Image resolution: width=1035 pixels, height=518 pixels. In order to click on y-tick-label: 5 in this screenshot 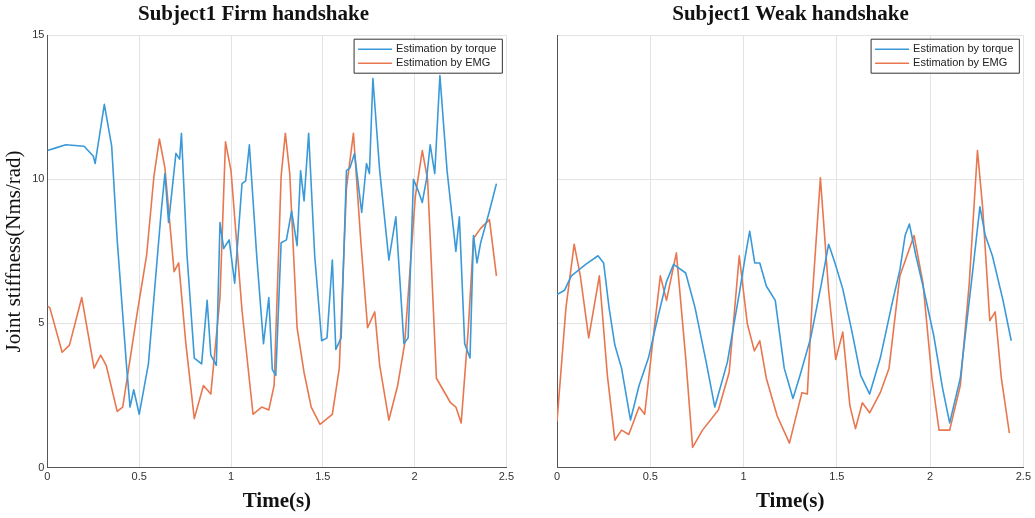, I will do `click(41, 322)`.